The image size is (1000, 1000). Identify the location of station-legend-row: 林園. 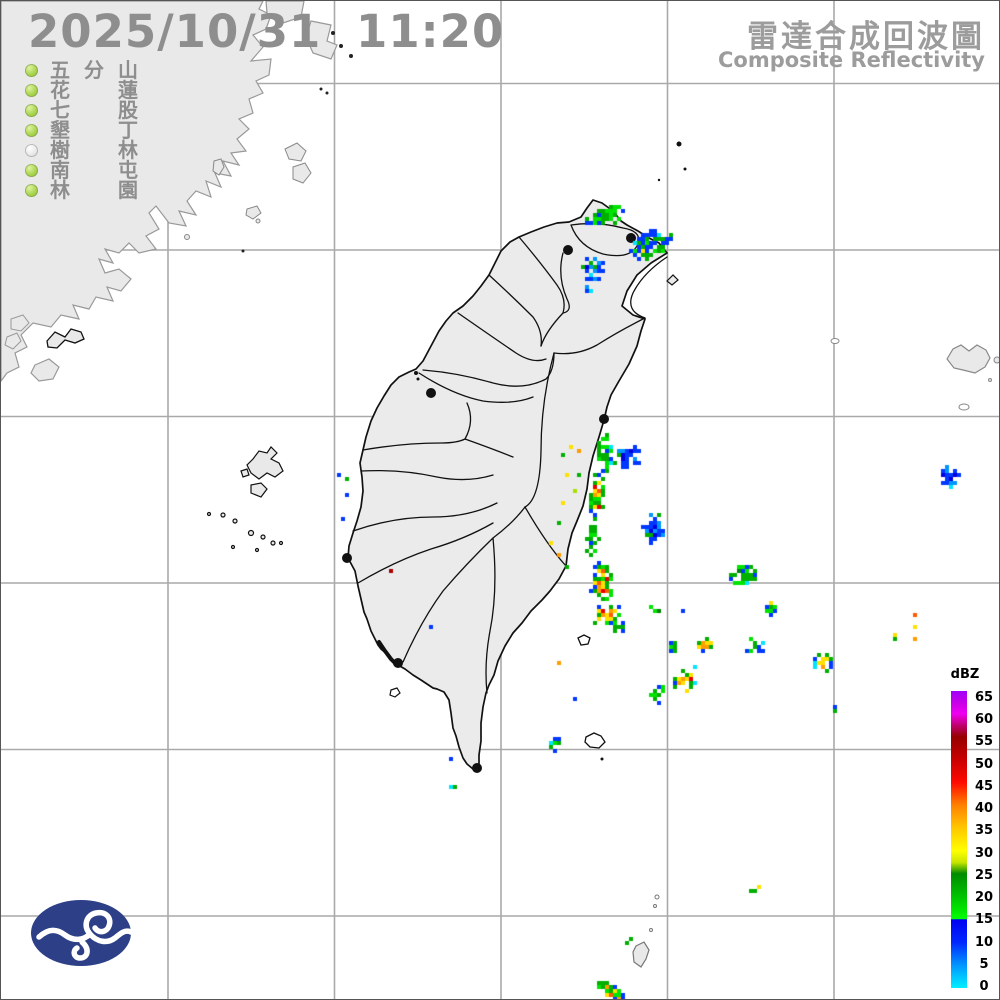
(81, 190).